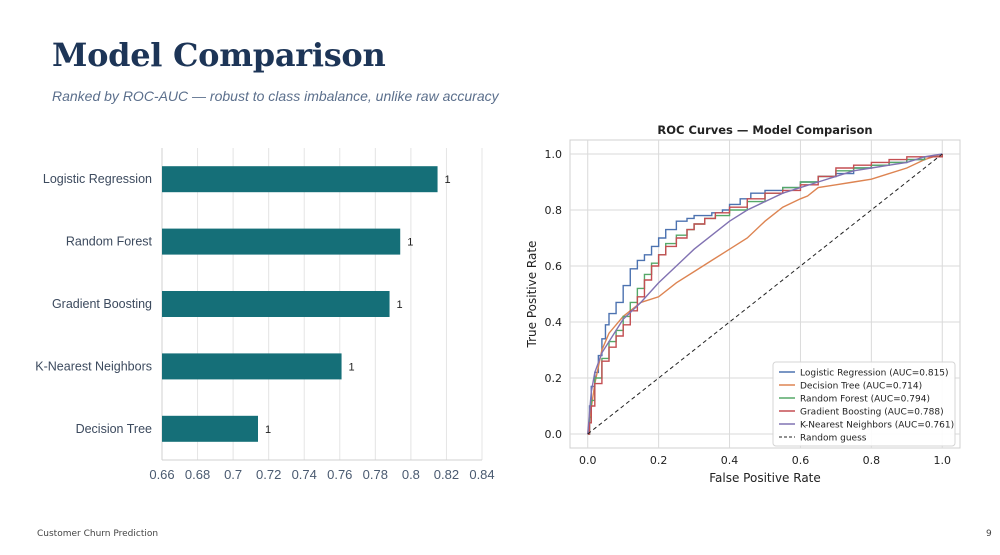 The height and width of the screenshot is (555, 1000). Describe the element at coordinates (97, 179) in the screenshot. I see `bar-category-label: Logistic Regression` at that location.